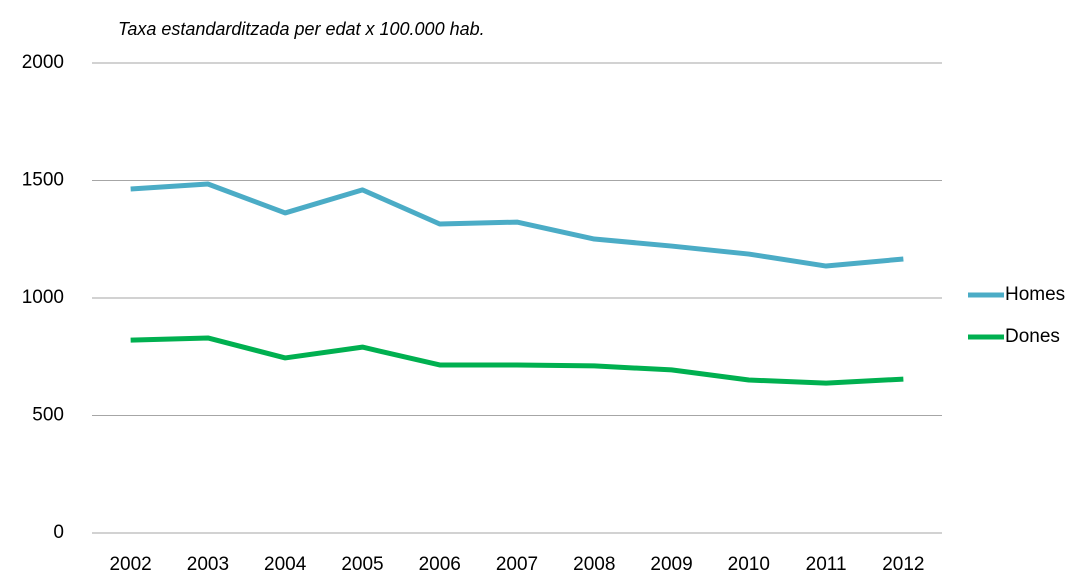 The height and width of the screenshot is (579, 1083). I want to click on y-tick-label: 2000, so click(43, 62).